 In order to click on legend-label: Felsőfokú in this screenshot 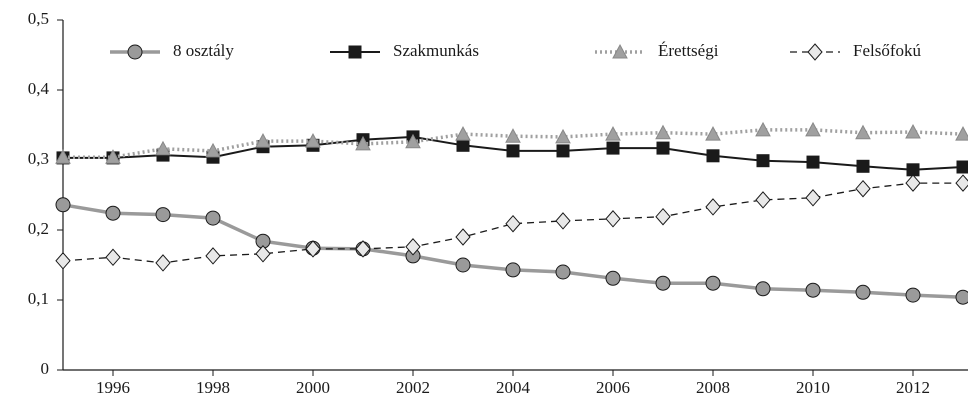, I will do `click(887, 50)`.